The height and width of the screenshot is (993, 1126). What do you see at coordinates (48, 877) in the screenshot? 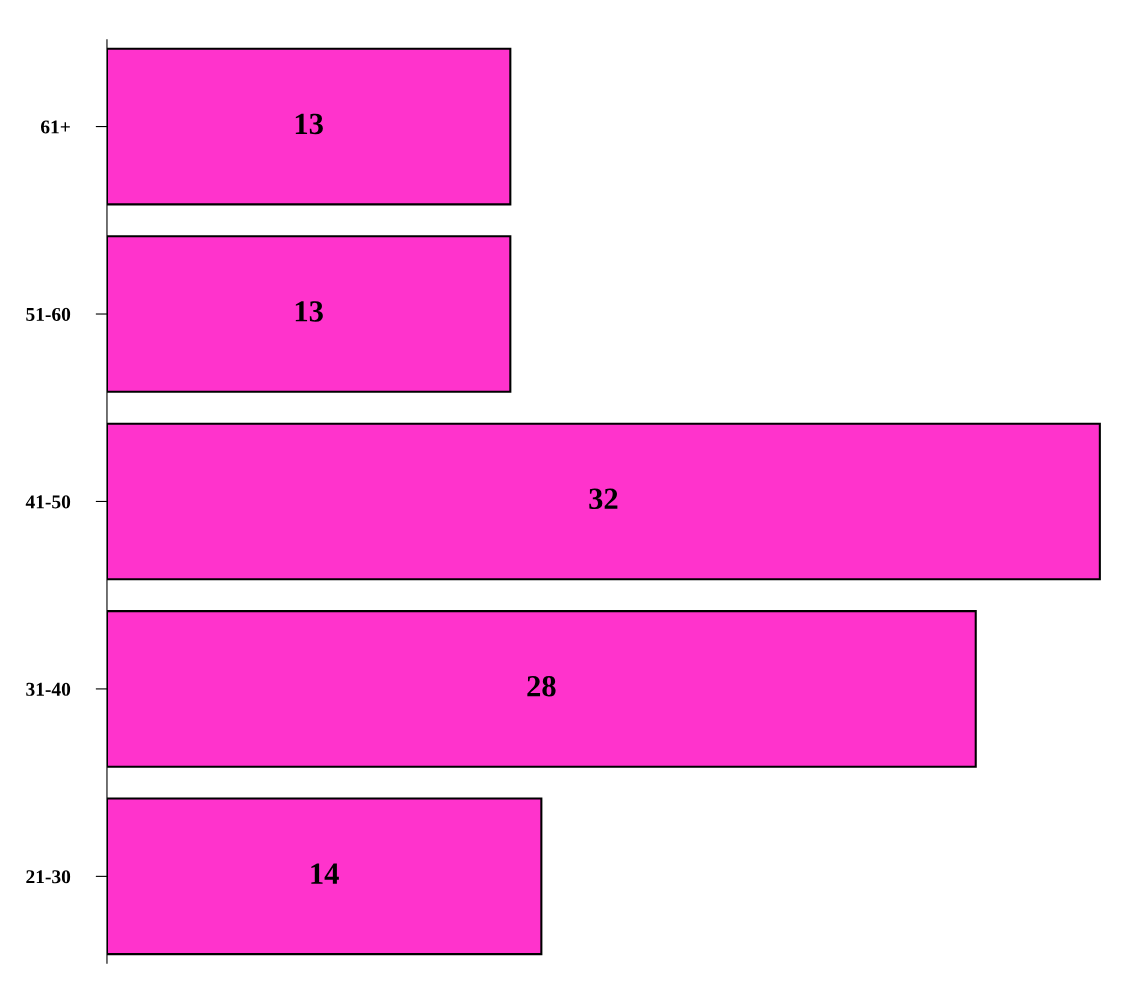
I see `y-tick-label: 21-30` at bounding box center [48, 877].